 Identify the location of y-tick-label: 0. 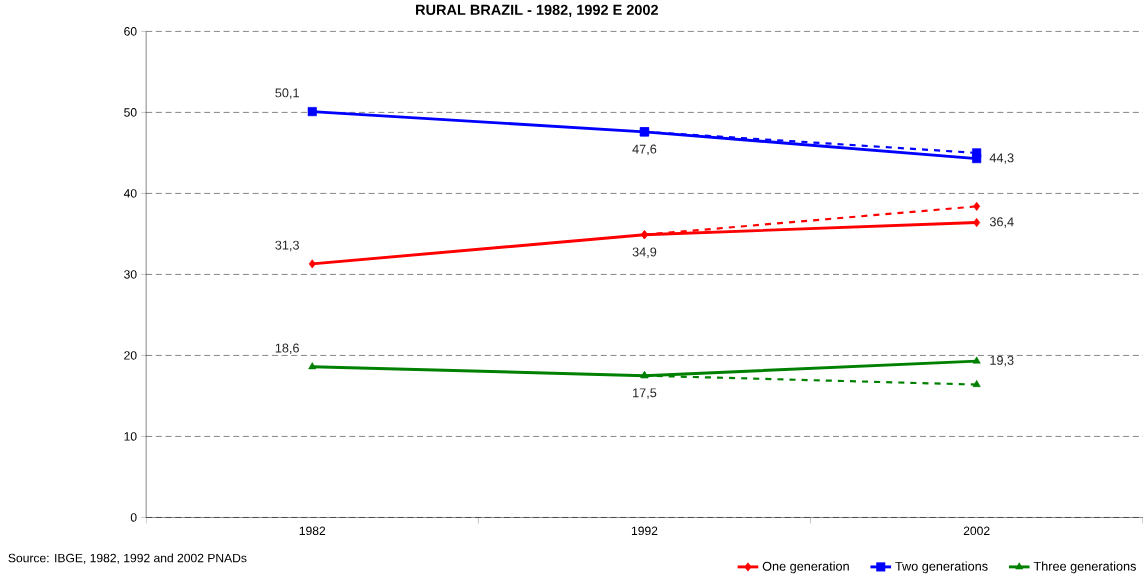
(133, 517).